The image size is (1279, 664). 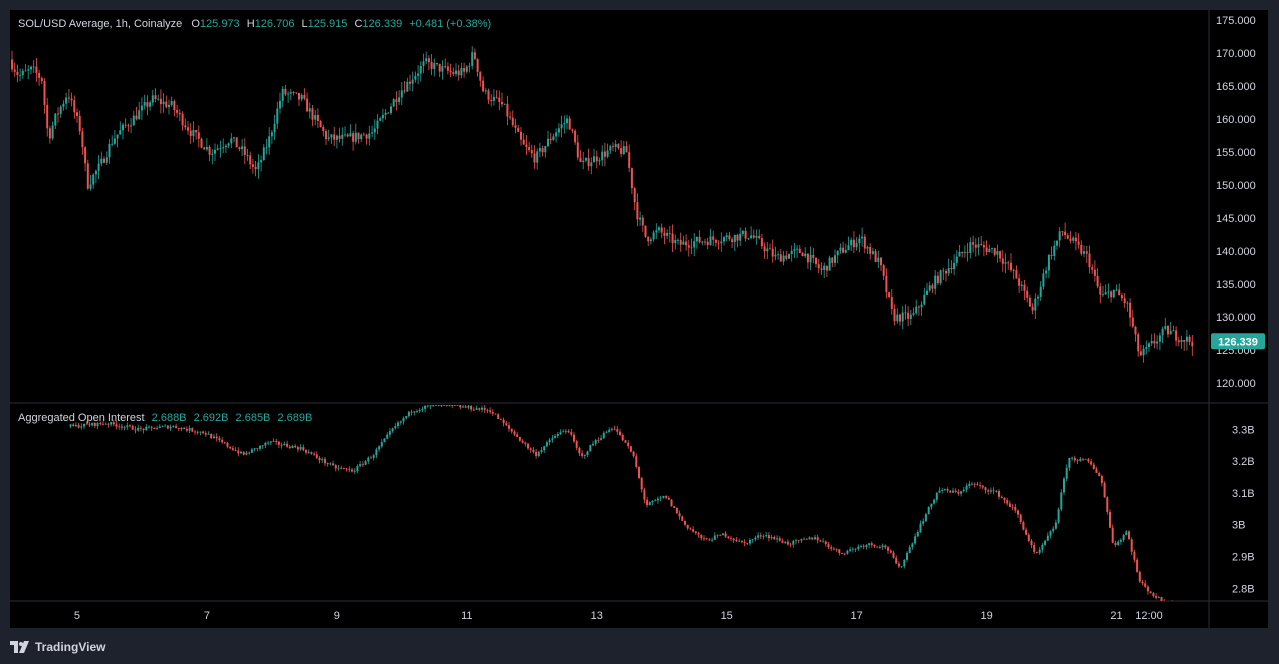 What do you see at coordinates (1238, 342) in the screenshot?
I see `last-price-label: 126.339` at bounding box center [1238, 342].